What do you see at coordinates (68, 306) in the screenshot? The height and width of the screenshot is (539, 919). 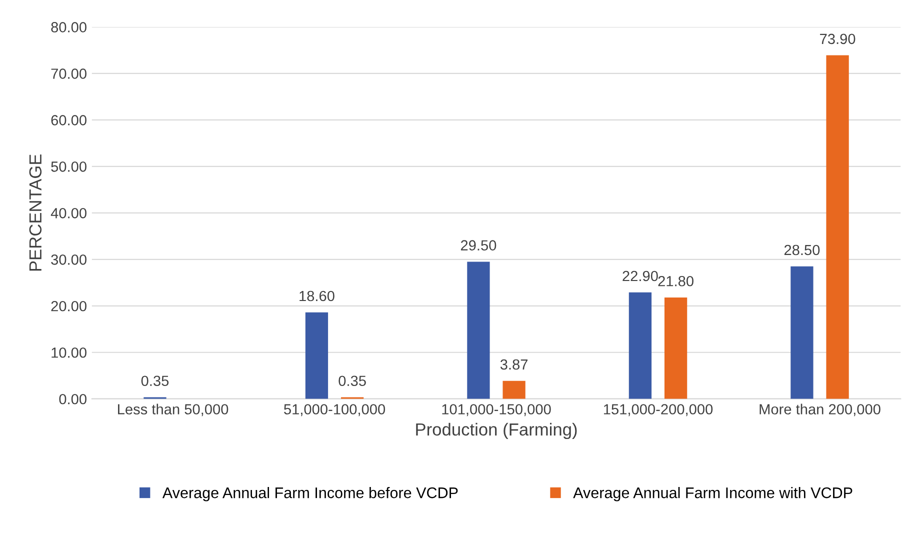 I see `y-tick-label: 20.00` at bounding box center [68, 306].